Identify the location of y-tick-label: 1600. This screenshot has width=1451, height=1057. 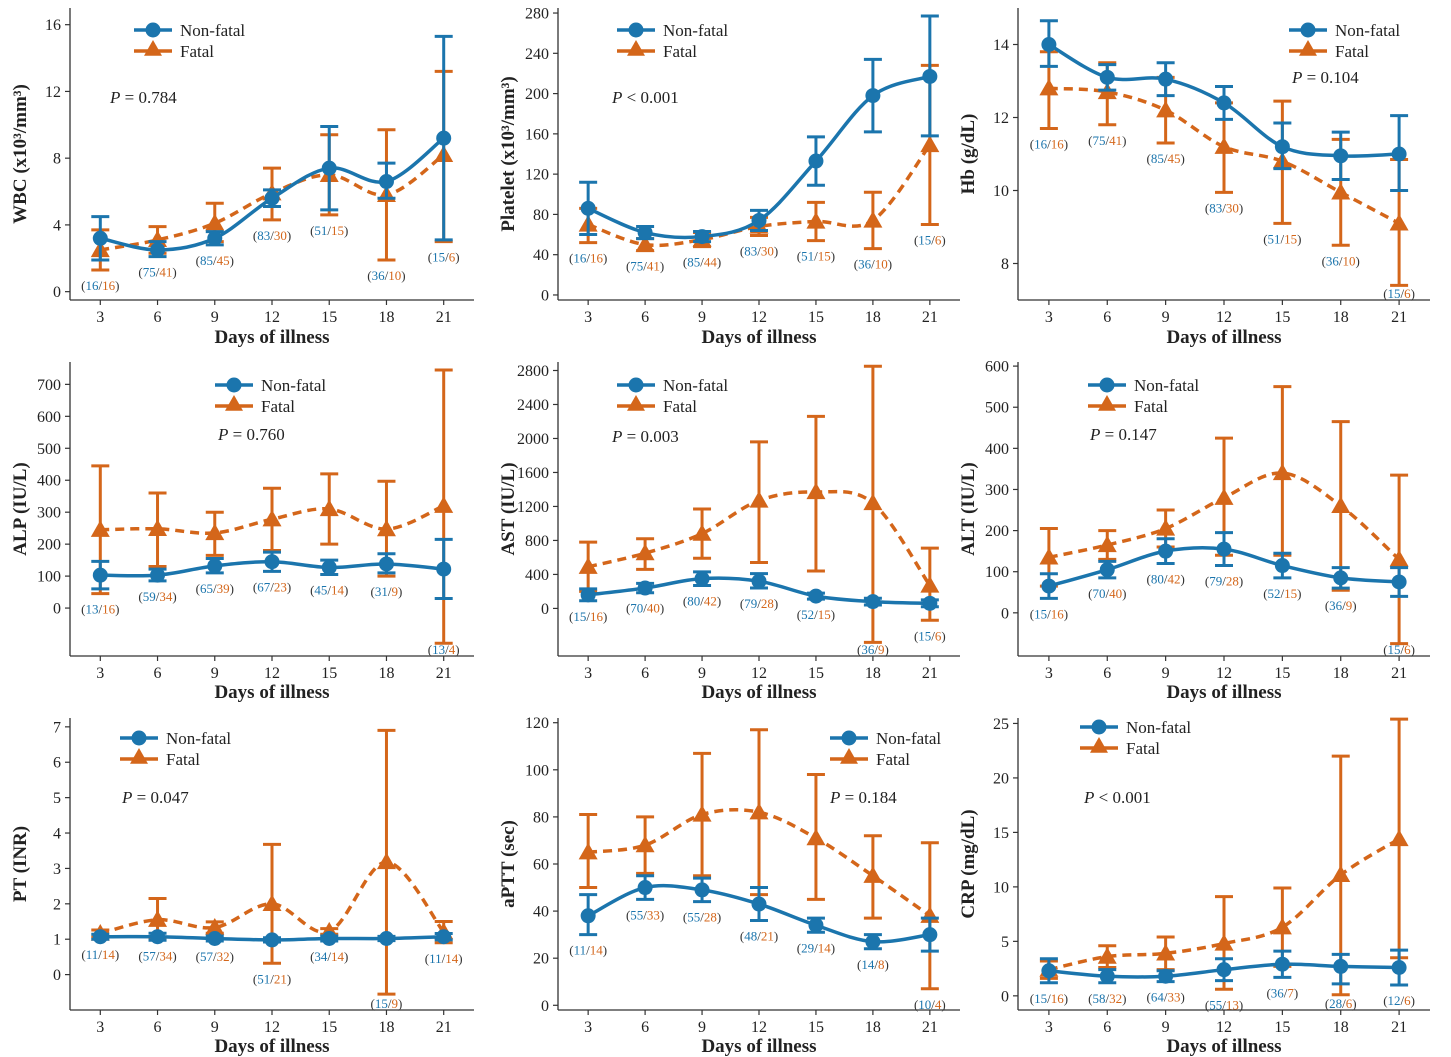
(533, 473).